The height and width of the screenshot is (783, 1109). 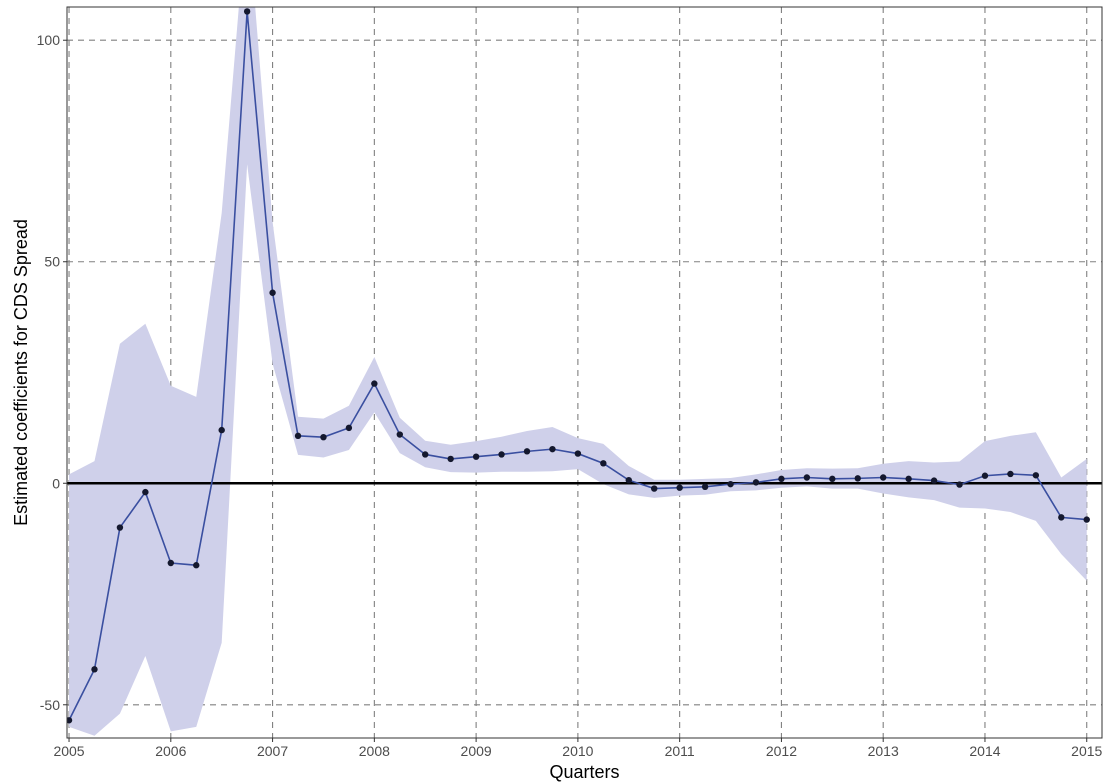 What do you see at coordinates (21, 372) in the screenshot?
I see `y-axis-title: Estimated coefficients for CDS Spread` at bounding box center [21, 372].